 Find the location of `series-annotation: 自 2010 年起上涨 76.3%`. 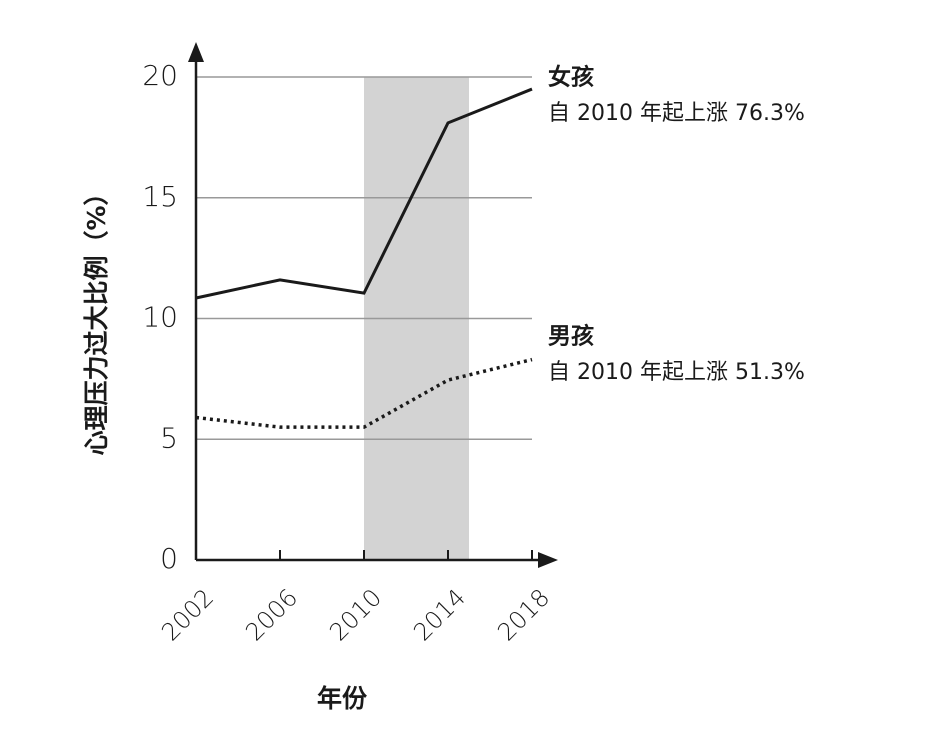

series-annotation: 自 2010 年起上涨 76.3% is located at coordinates (676, 113).